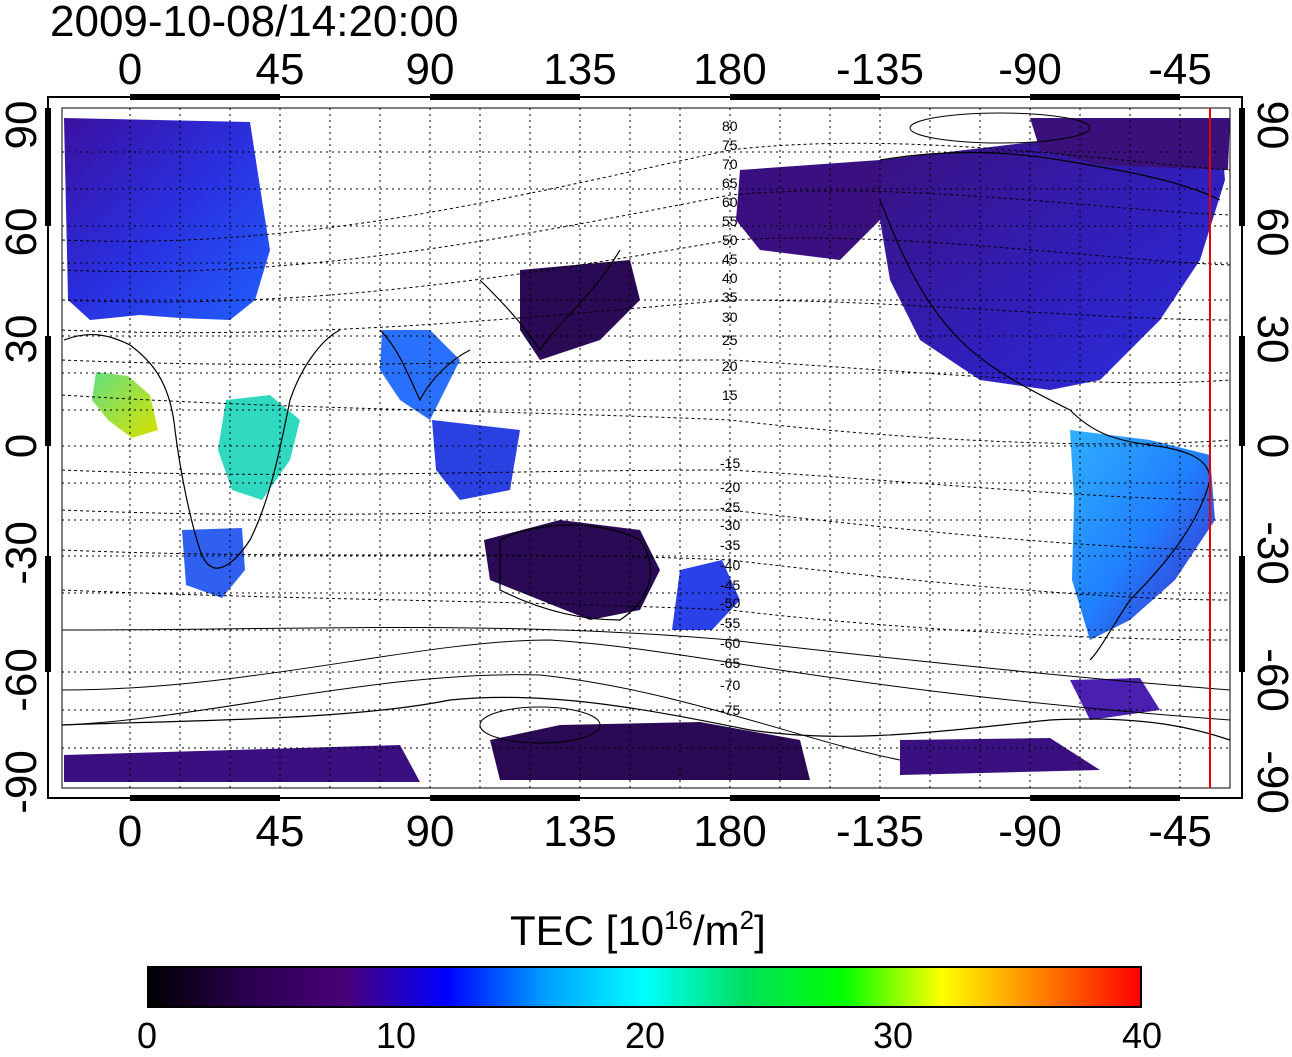 Image resolution: width=1292 pixels, height=1057 pixels. What do you see at coordinates (730, 145) in the screenshot?
I see `contour-label: 75` at bounding box center [730, 145].